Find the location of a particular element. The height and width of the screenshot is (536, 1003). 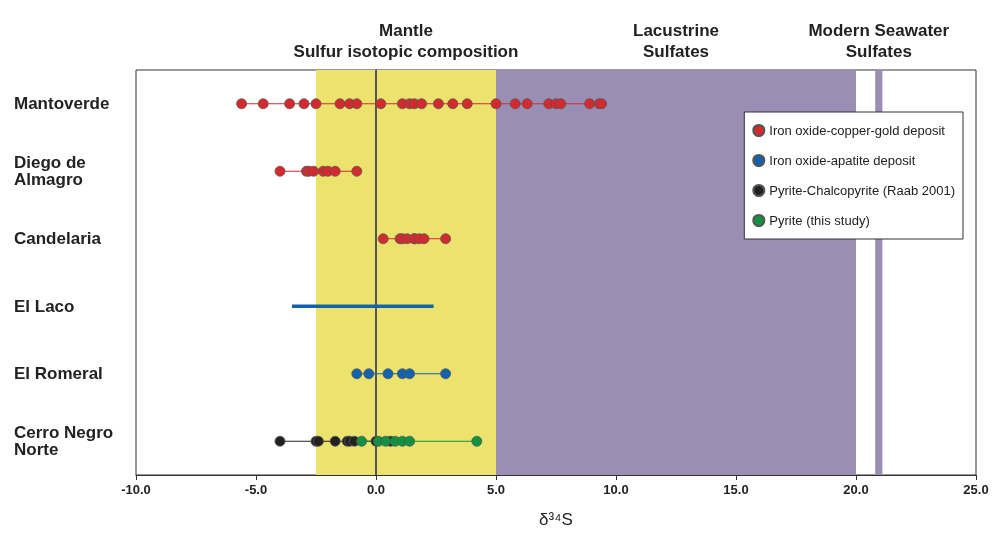

legend-label: Iron oxide-apatite deposit is located at coordinates (842, 160).